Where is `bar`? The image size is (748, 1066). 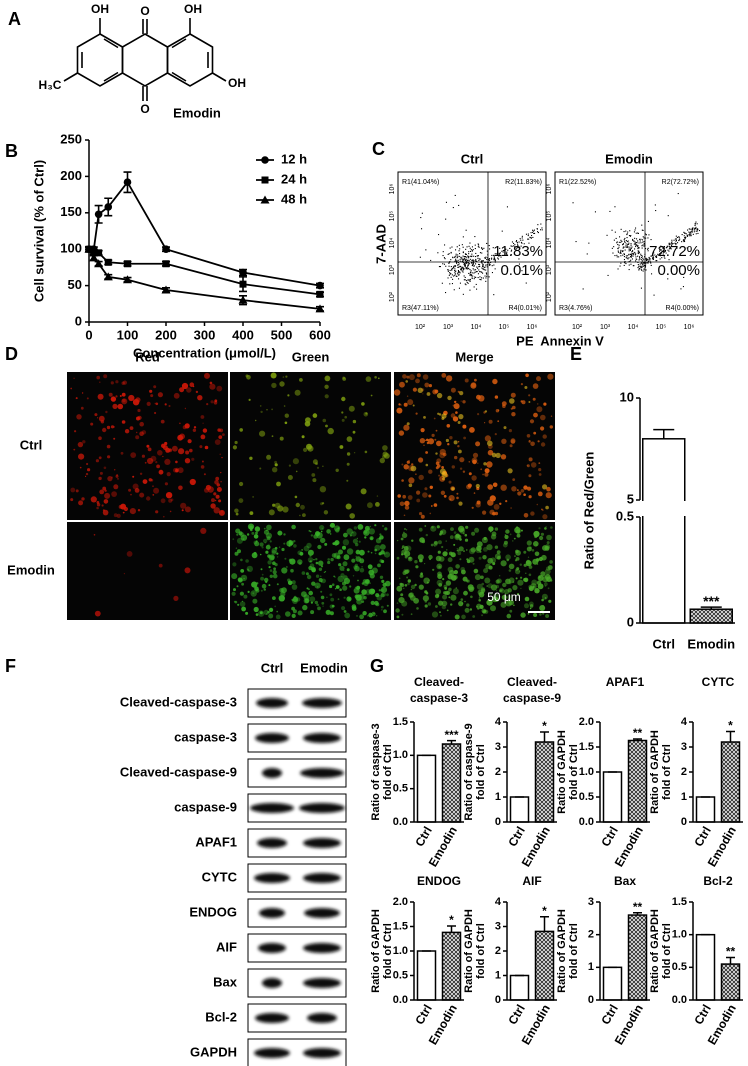
bar is located at coordinates (705, 809).